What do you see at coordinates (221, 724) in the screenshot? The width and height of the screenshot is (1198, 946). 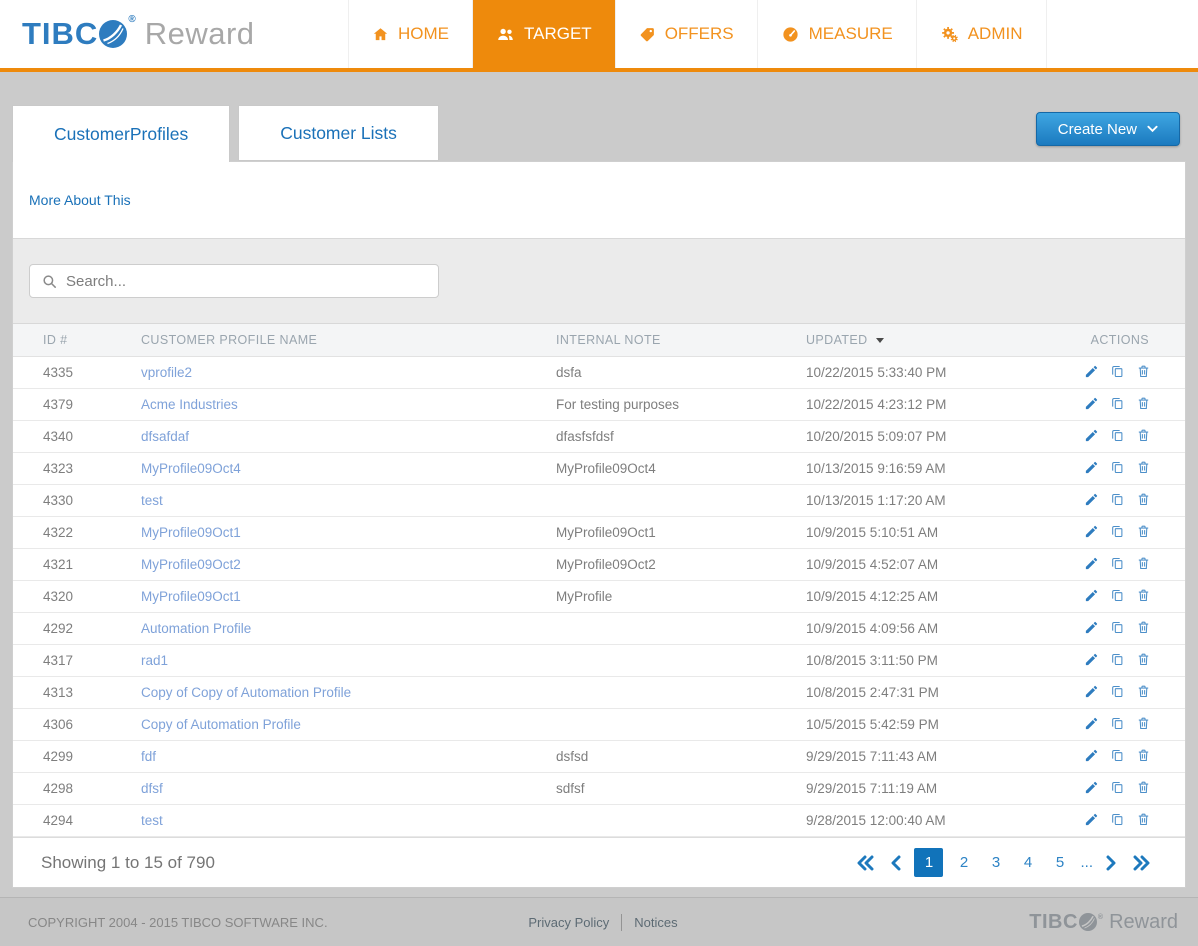 I see `profile-name-link: Copy of Automation Profile` at bounding box center [221, 724].